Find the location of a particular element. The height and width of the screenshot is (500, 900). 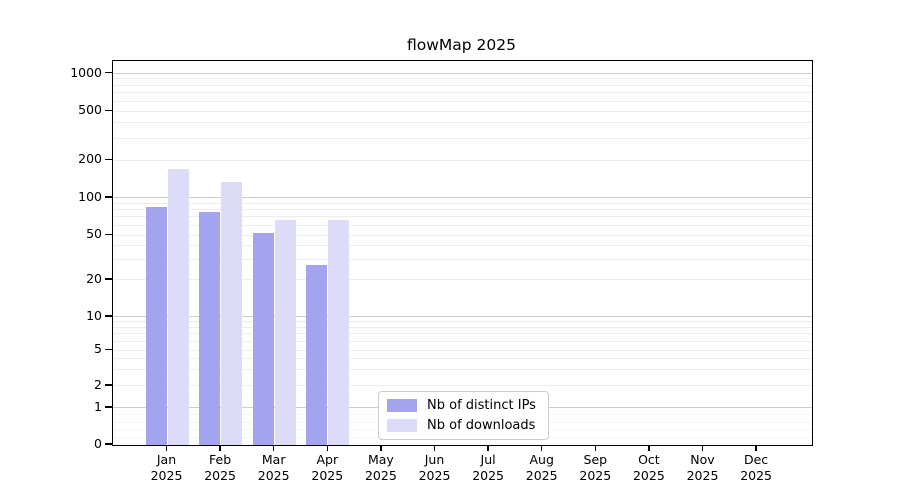

x-tick-label: Oct 2025 is located at coordinates (649, 467).